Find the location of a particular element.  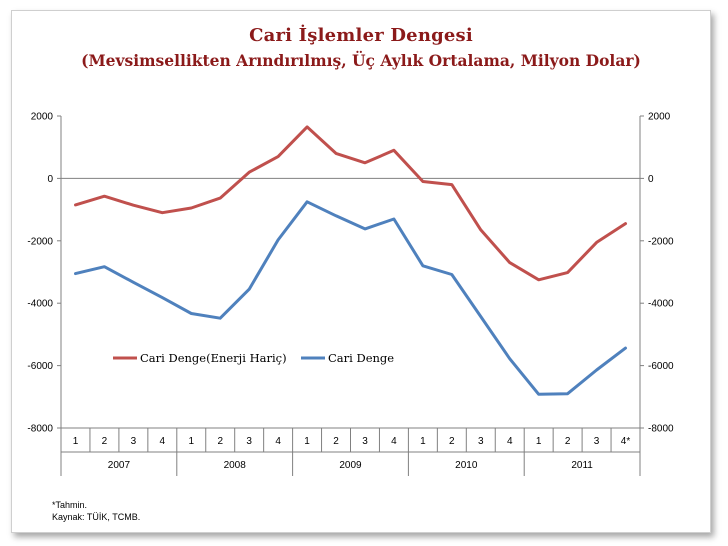

source-note: Kaynak: TÜİK, TCMB. is located at coordinates (96, 517).